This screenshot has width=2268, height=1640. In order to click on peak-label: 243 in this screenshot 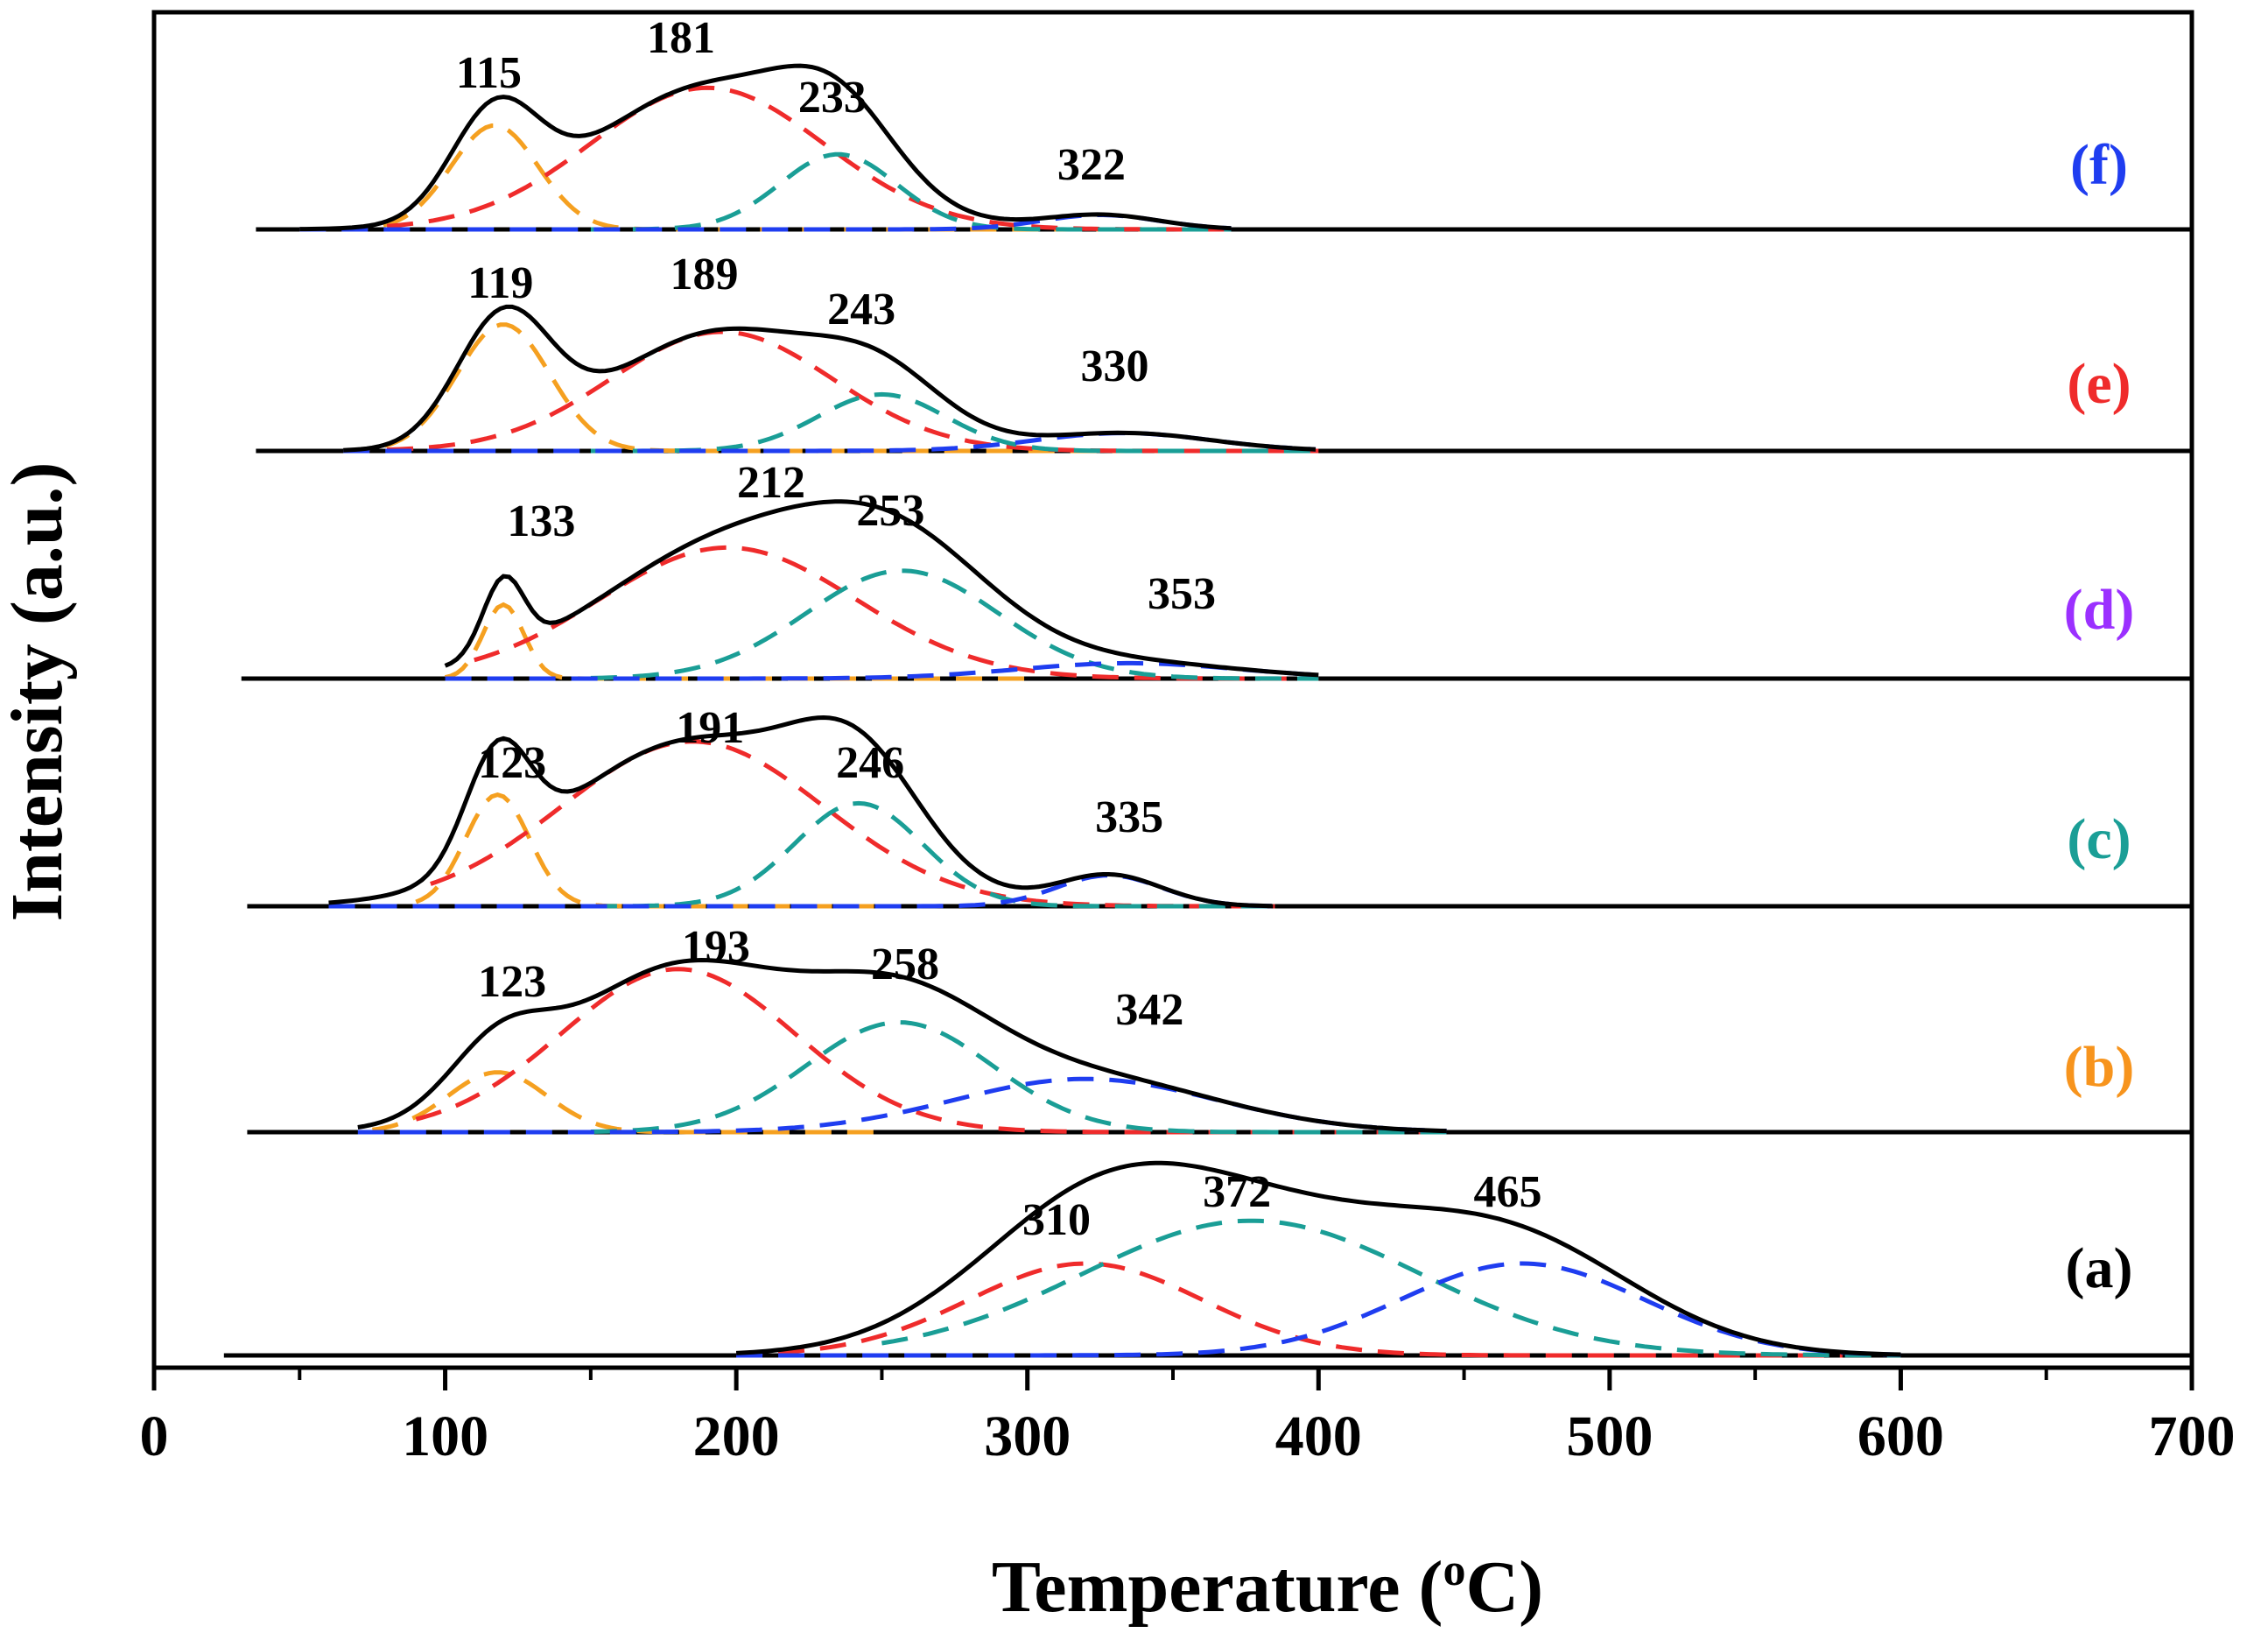, I will do `click(861, 309)`.